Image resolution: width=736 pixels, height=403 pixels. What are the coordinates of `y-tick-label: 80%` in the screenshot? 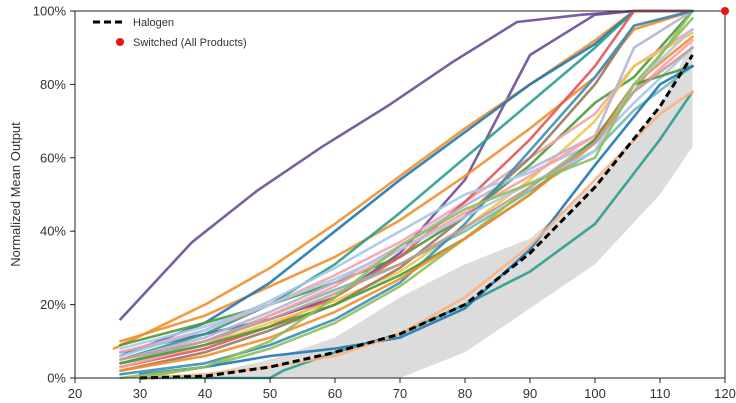 It's located at (53, 84).